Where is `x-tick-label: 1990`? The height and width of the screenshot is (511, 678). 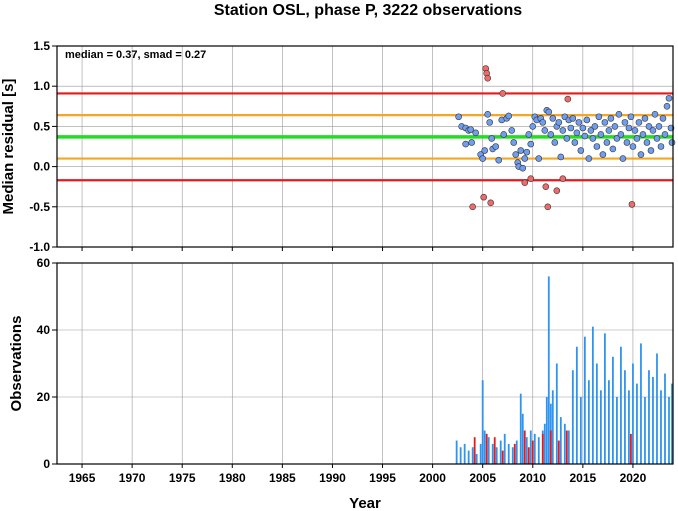
x-tick-label: 1990 is located at coordinates (332, 478).